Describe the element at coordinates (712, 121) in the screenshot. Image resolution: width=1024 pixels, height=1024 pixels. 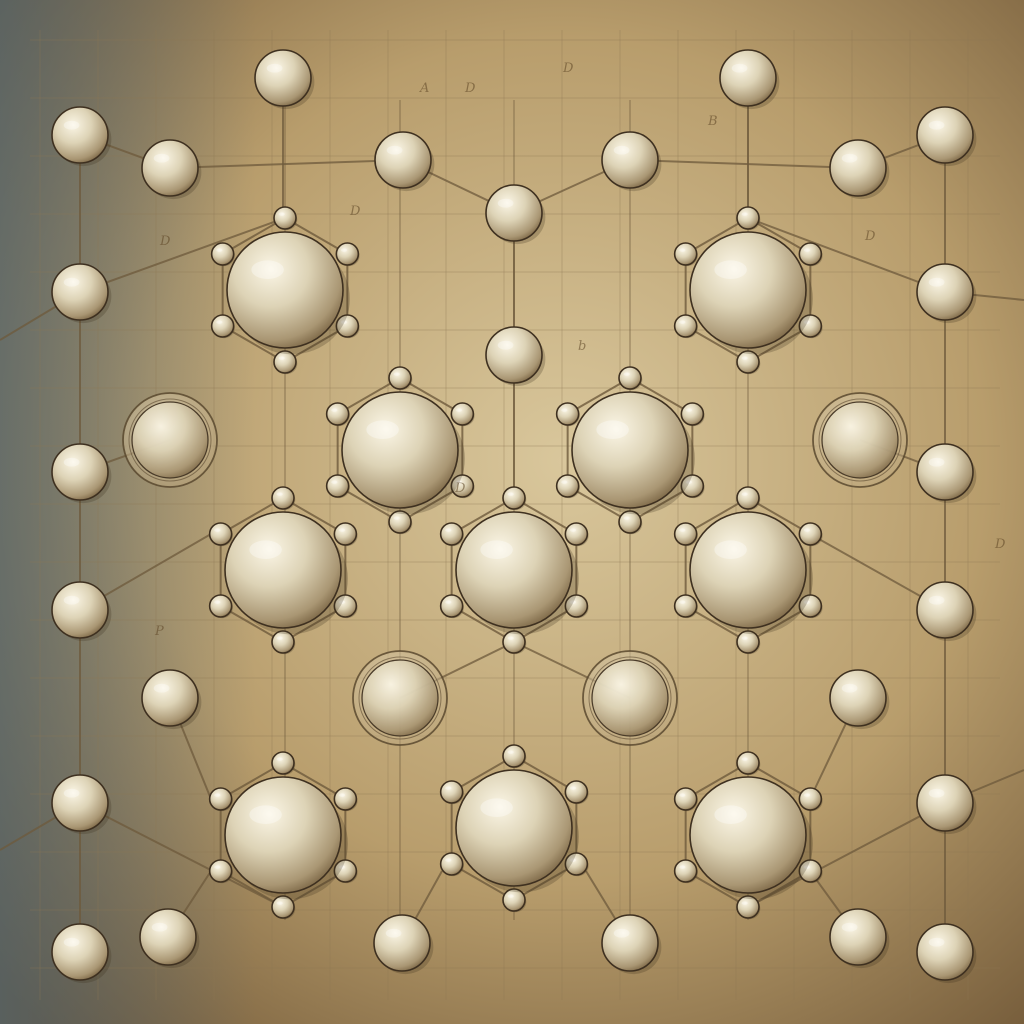
I see `annotation-glyph: B` at that location.